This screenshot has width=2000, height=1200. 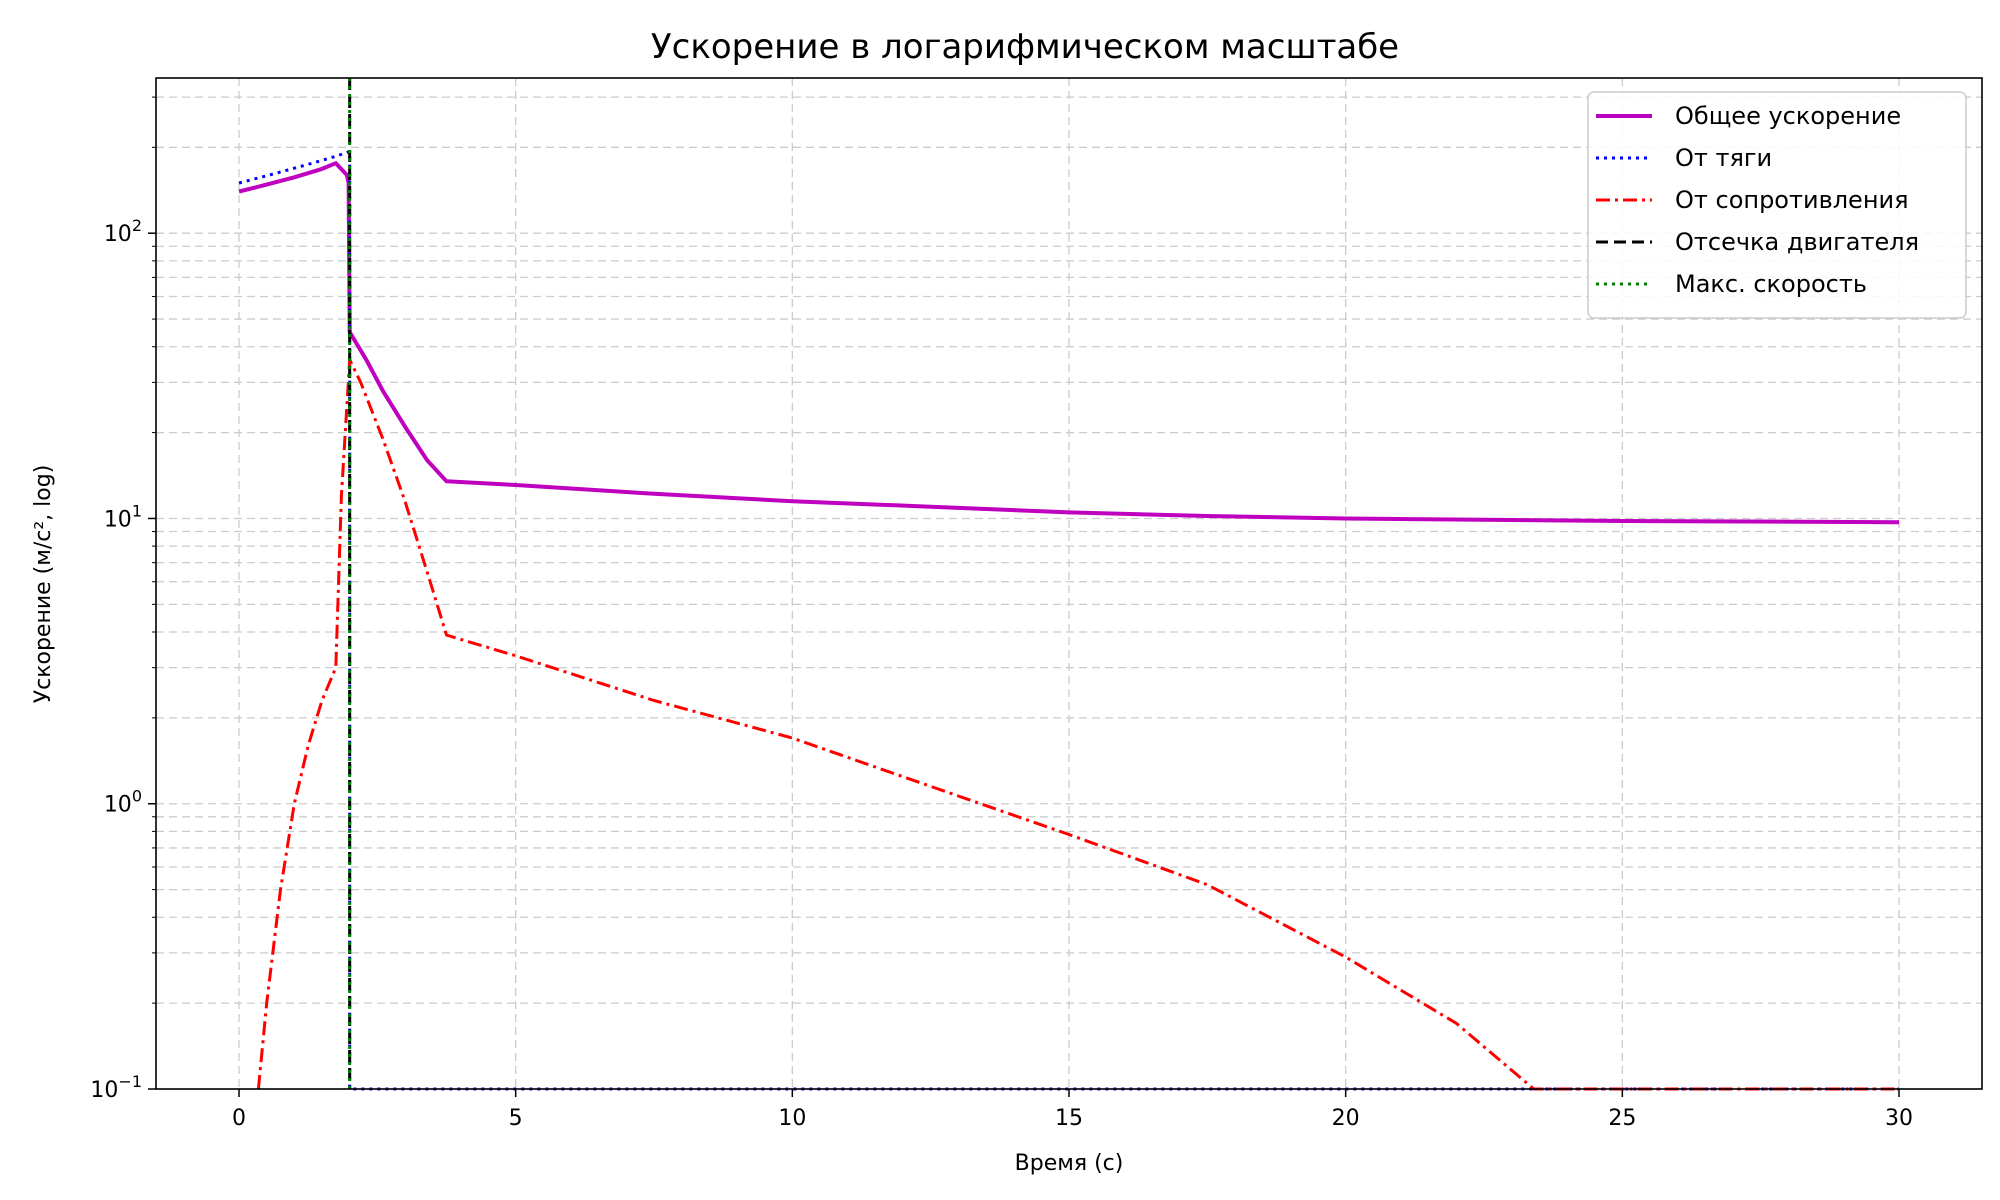 I want to click on x-tick-label: 30, so click(x=1899, y=1118).